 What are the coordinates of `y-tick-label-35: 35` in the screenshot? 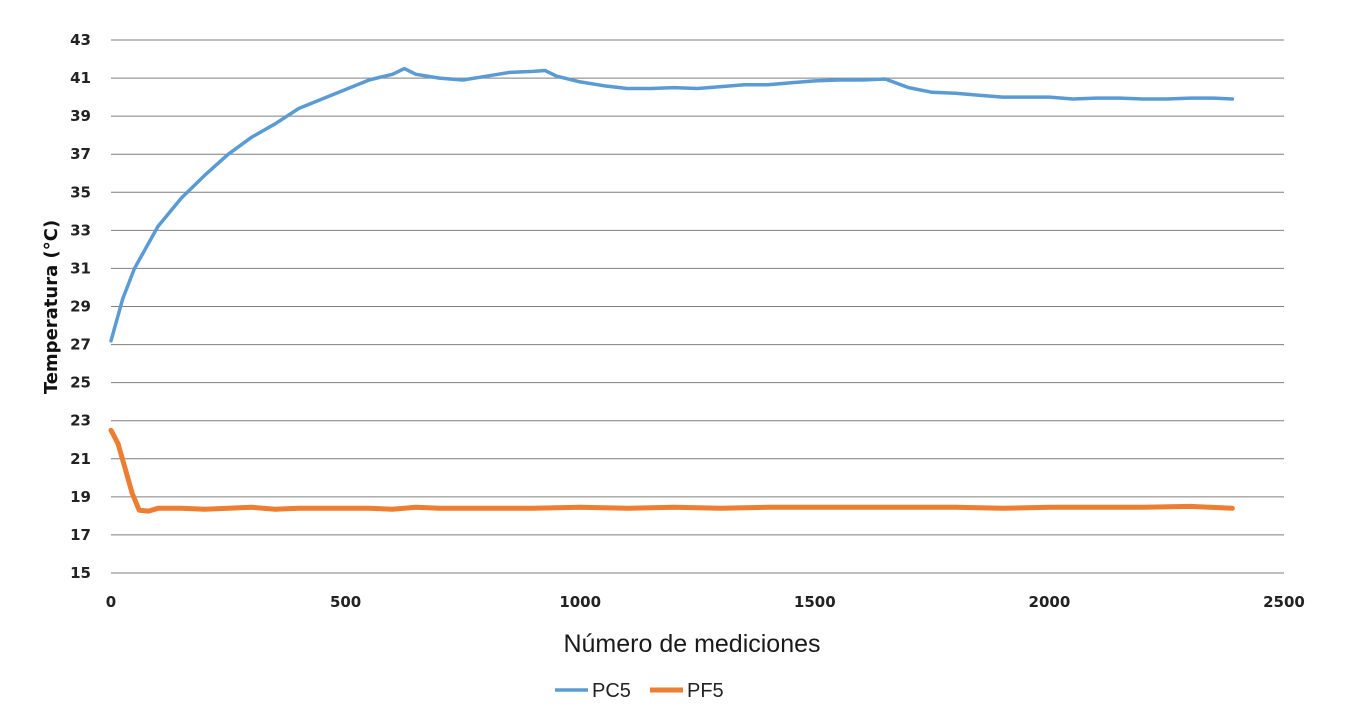 It's located at (80, 192).